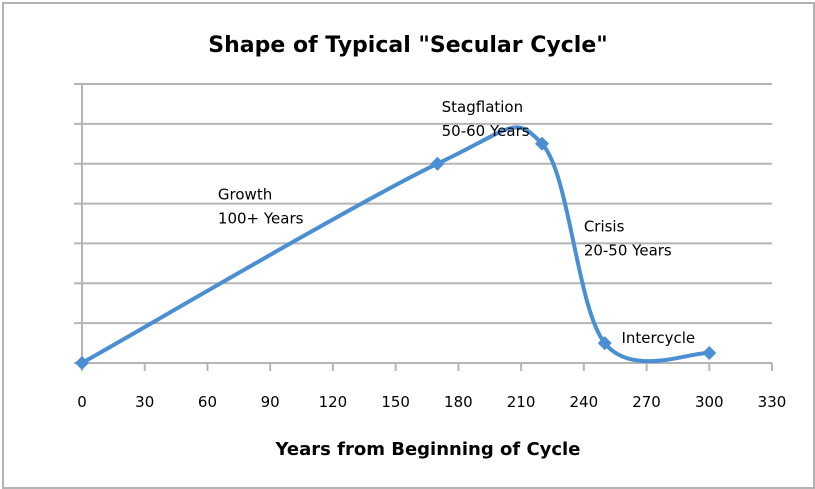  I want to click on annotation-2-line-0: Crisis, so click(604, 226).